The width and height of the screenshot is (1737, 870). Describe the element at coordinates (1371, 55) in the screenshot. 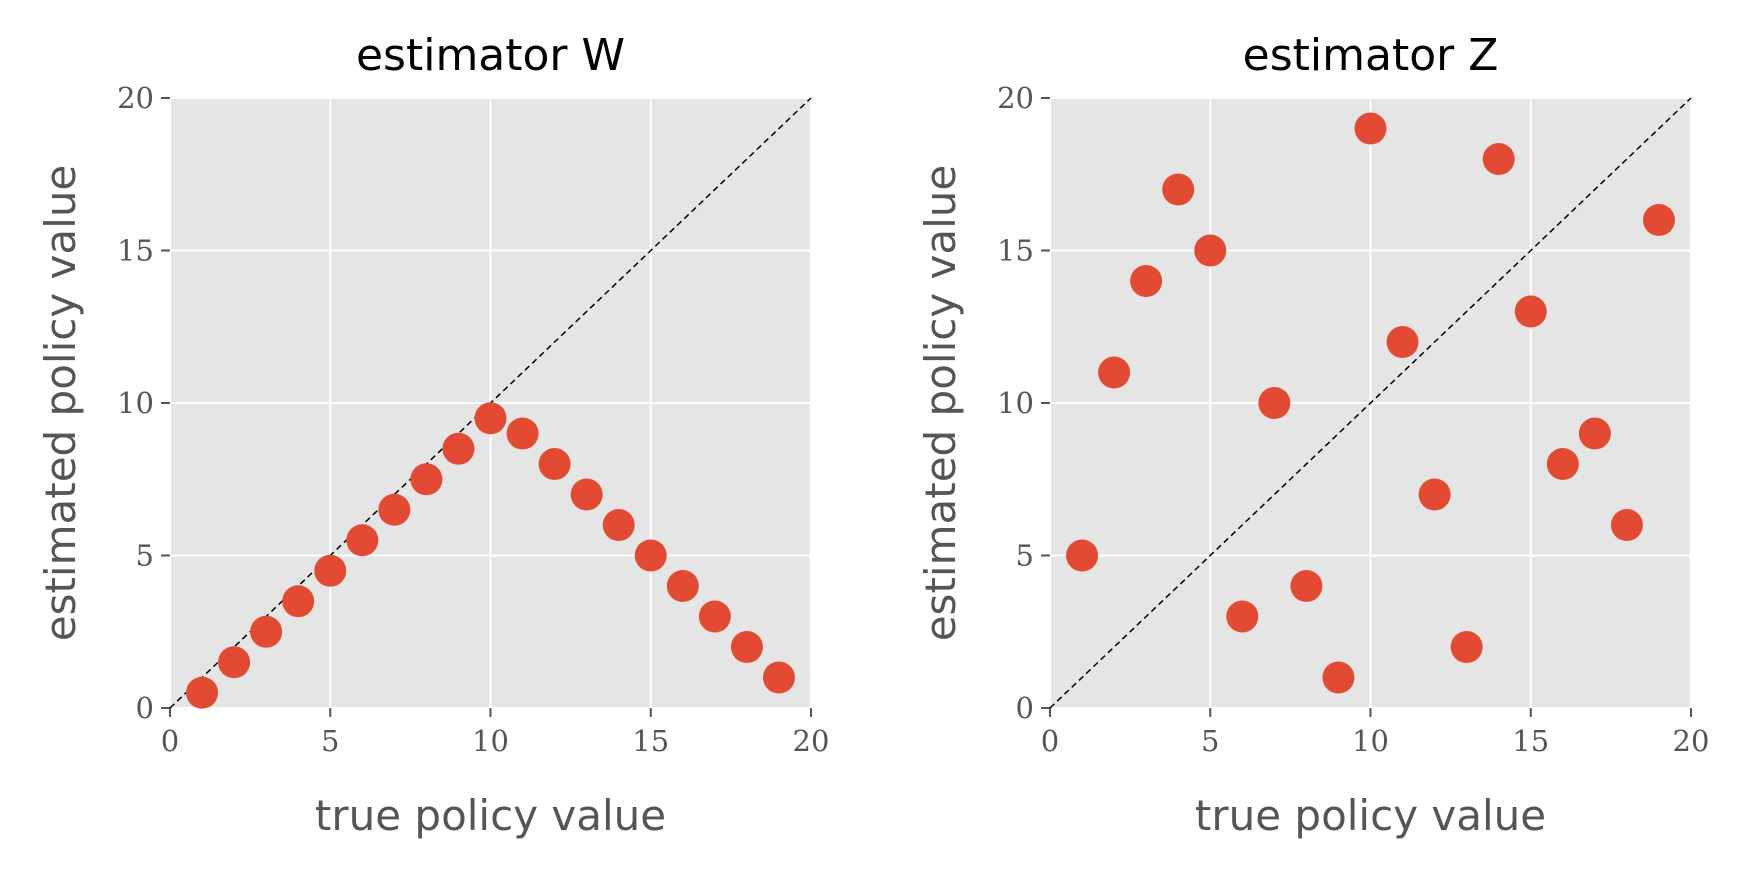

I see `chart-title: estimator Z` at that location.